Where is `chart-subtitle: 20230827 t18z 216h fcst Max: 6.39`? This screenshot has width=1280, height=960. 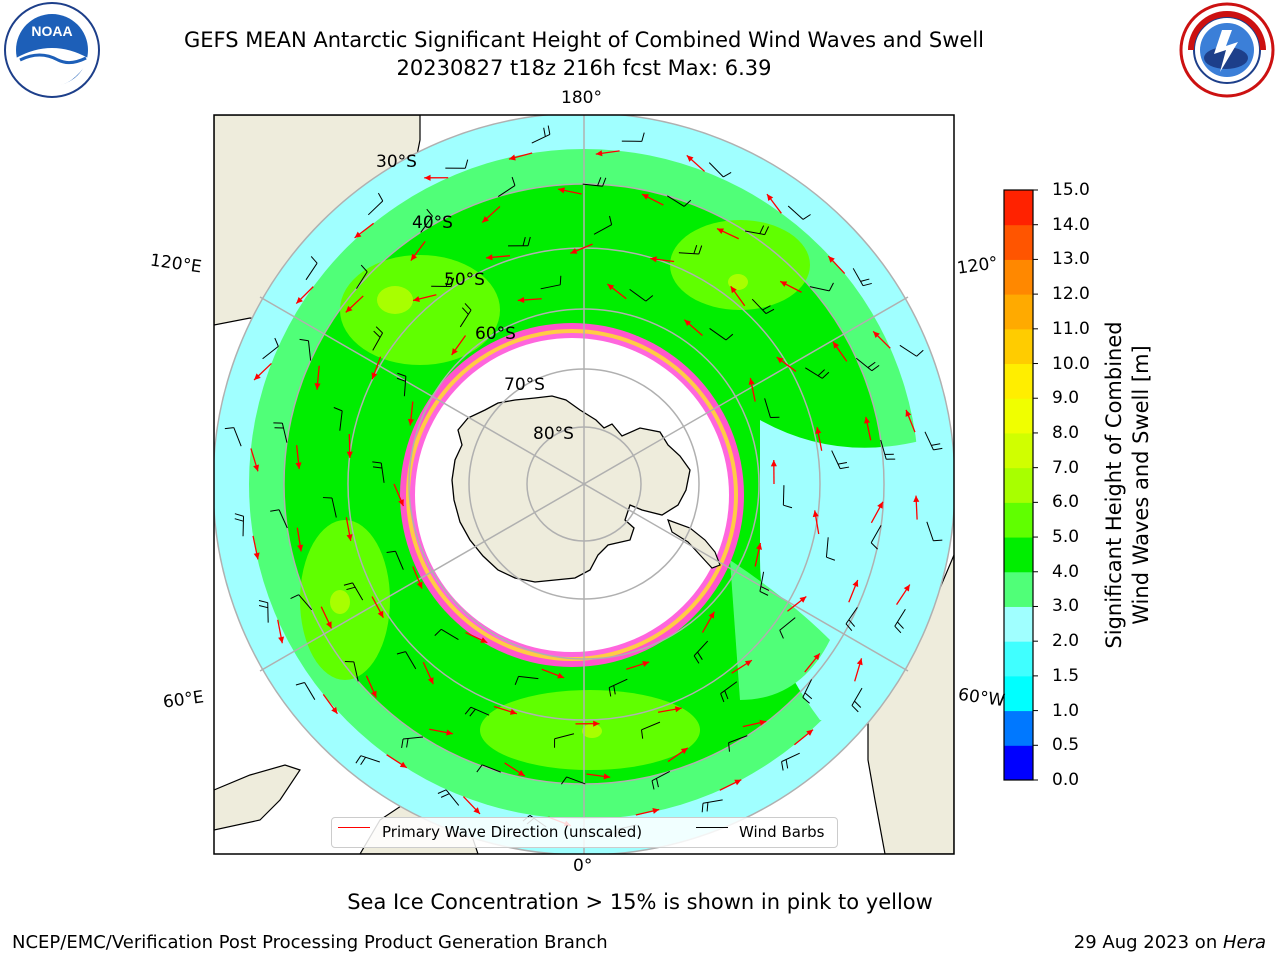
chart-subtitle: 20230827 t18z 216h fcst Max: 6.39 is located at coordinates (584, 68).